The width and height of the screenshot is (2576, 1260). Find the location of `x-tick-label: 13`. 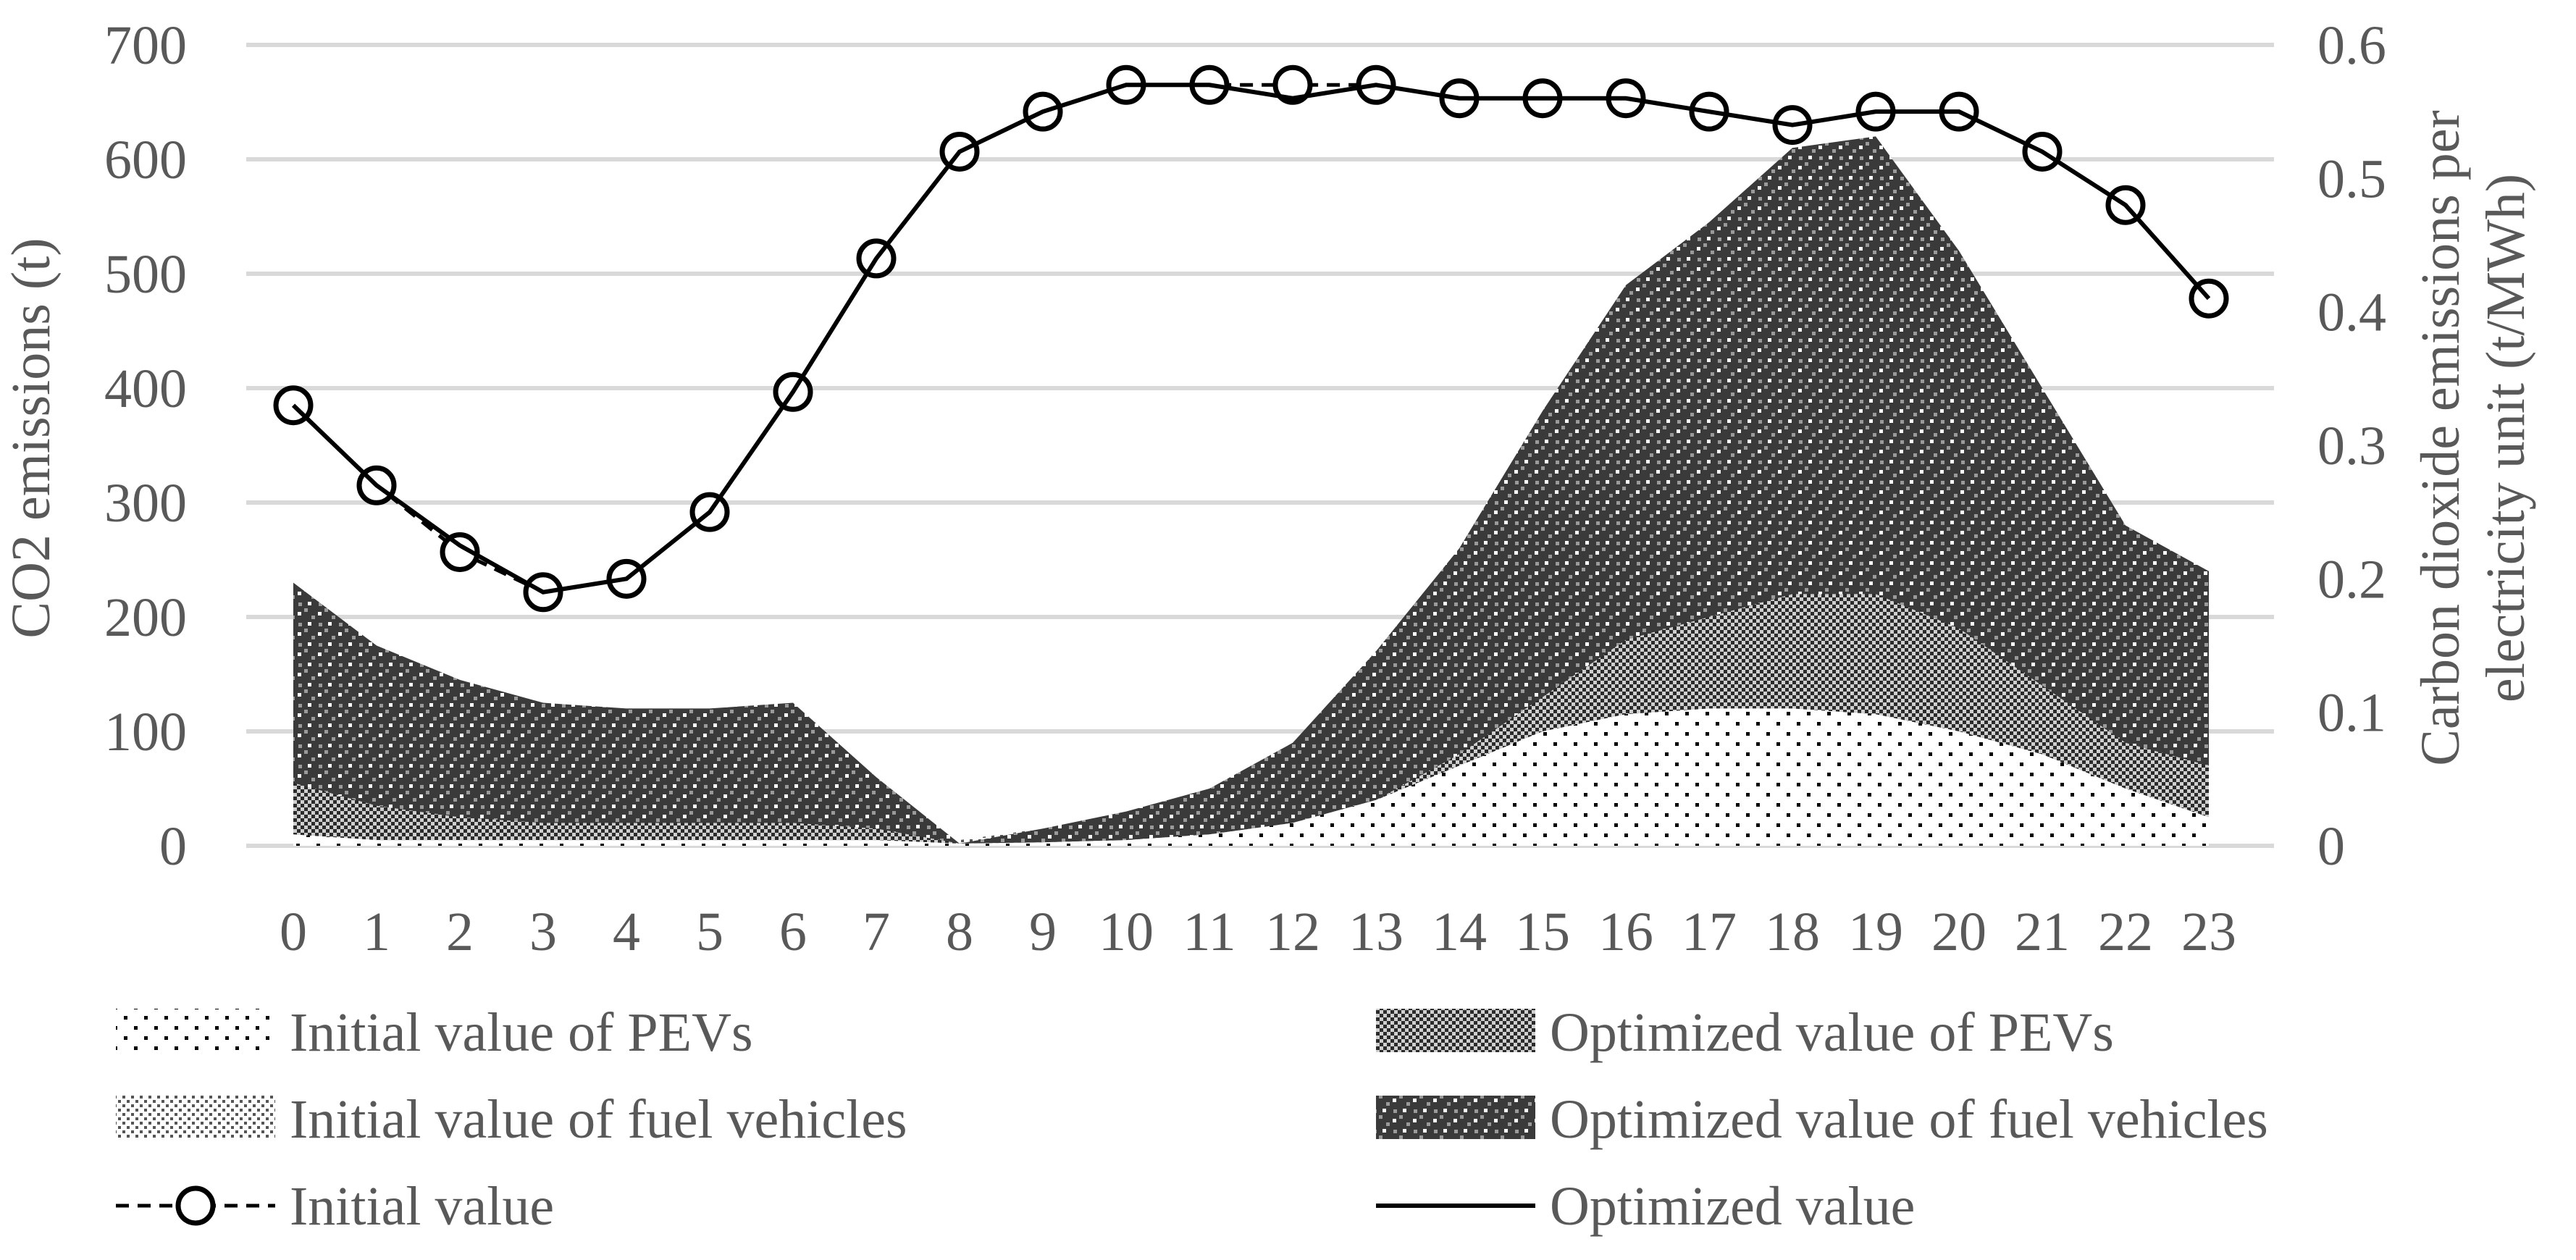

x-tick-label: 13 is located at coordinates (1376, 932).